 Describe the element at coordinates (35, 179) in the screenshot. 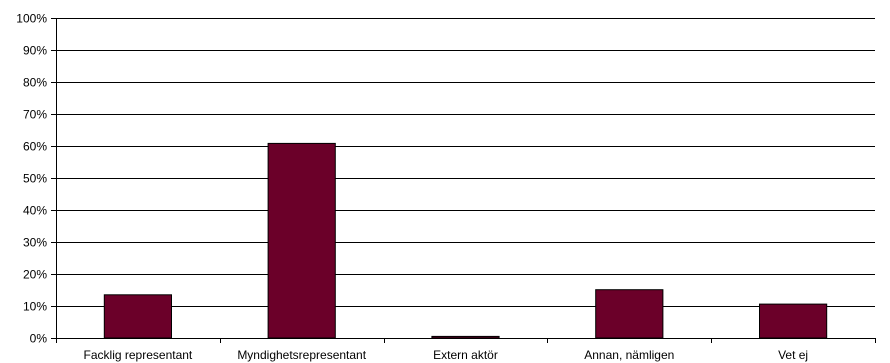

I see `y-tick-label: 50%` at that location.